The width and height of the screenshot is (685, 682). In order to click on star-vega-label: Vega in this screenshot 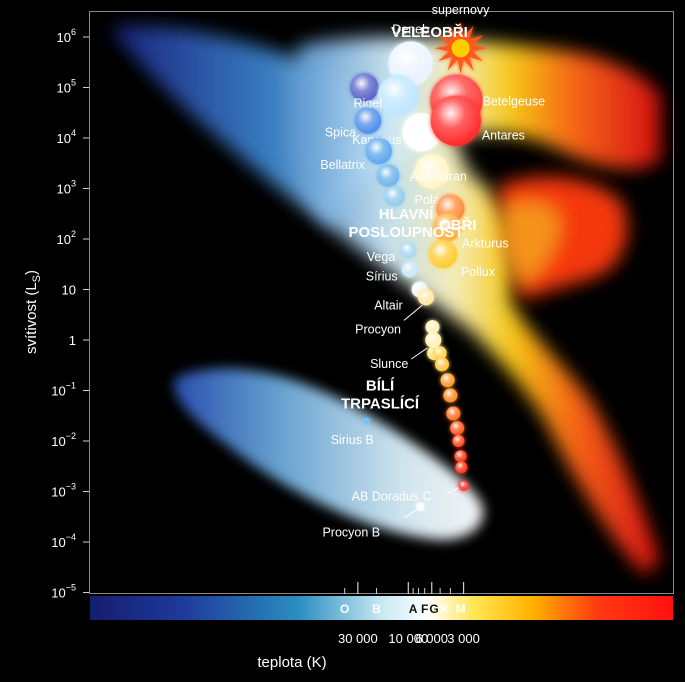, I will do `click(381, 257)`.